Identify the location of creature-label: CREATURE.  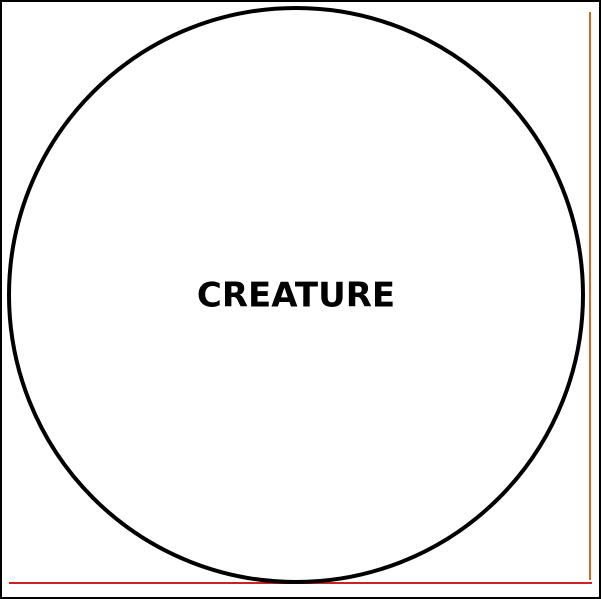
(296, 296).